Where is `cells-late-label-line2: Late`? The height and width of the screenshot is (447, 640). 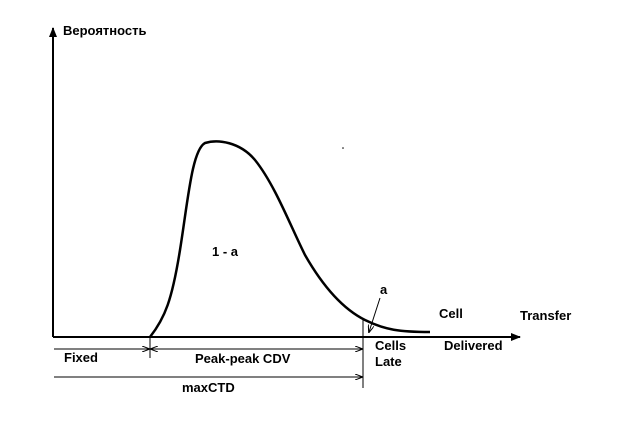
cells-late-label-line2: Late is located at coordinates (388, 361).